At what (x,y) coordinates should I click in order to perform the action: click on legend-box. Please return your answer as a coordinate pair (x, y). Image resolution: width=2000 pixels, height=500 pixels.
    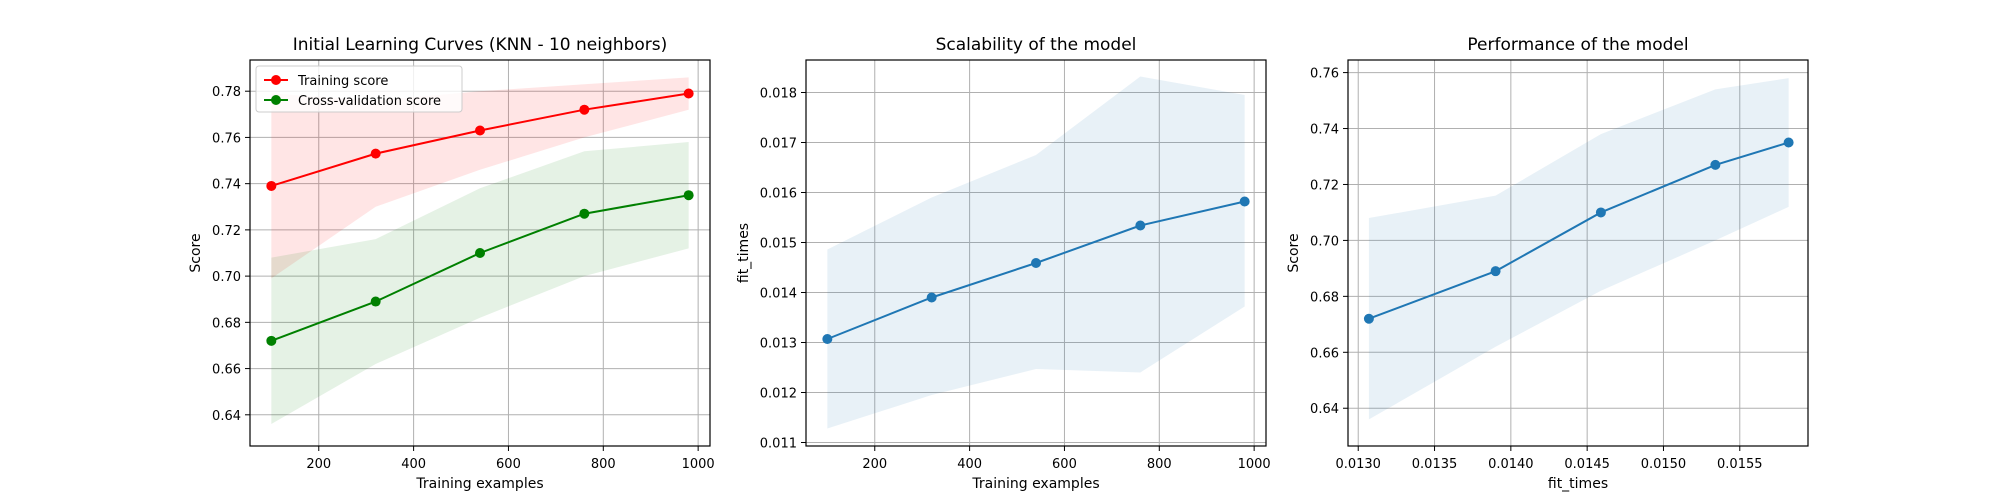
    Looking at the image, I should click on (359, 89).